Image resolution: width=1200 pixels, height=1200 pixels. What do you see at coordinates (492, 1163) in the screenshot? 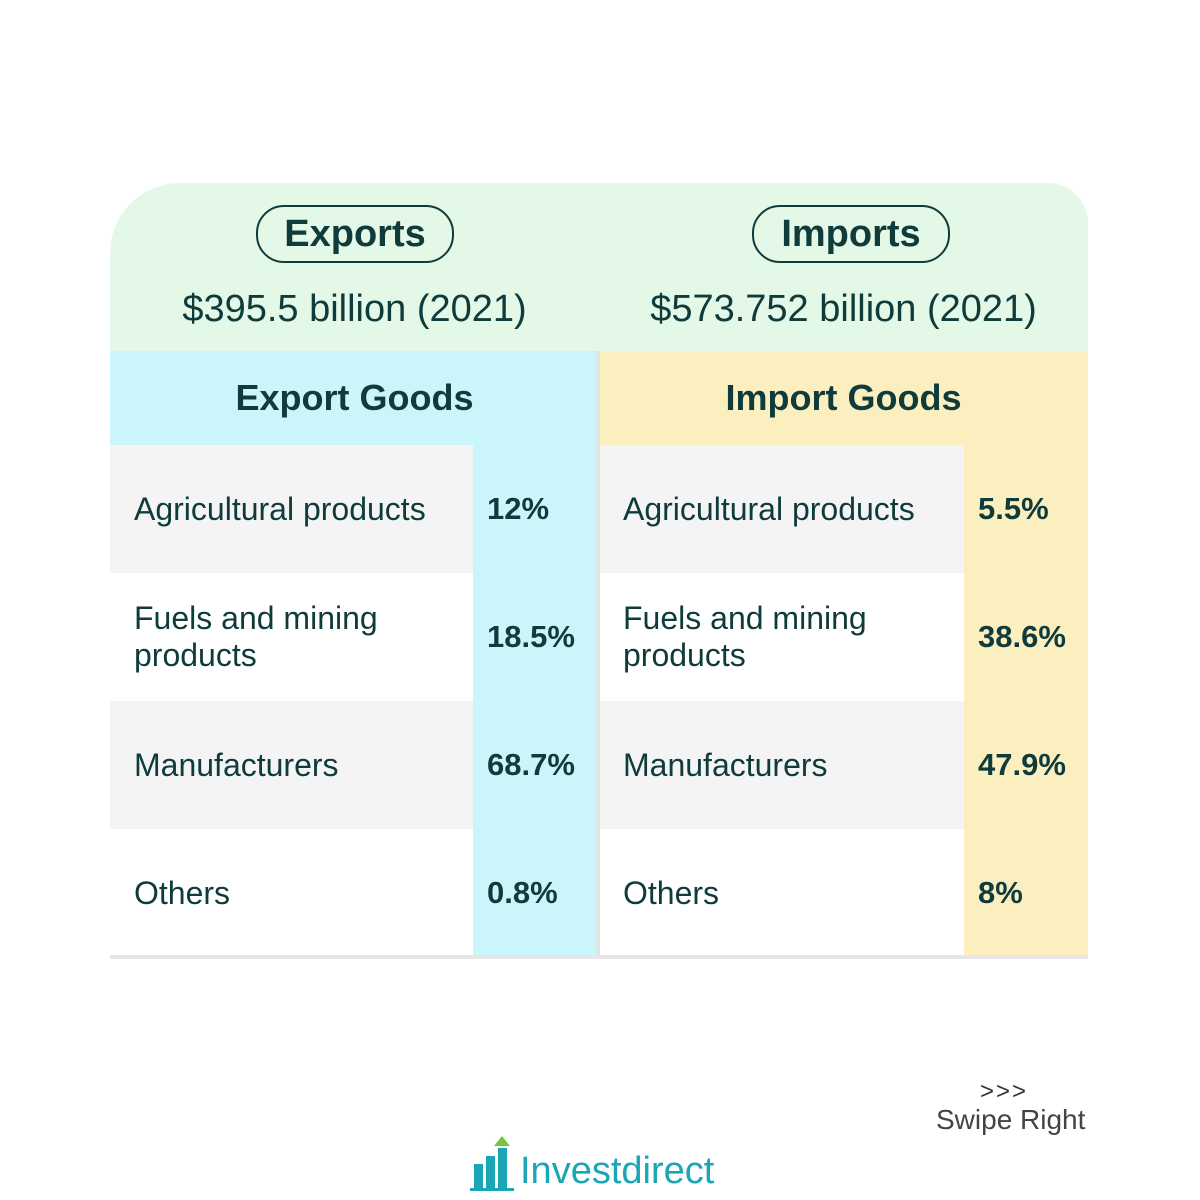
I see `logo-icon` at bounding box center [492, 1163].